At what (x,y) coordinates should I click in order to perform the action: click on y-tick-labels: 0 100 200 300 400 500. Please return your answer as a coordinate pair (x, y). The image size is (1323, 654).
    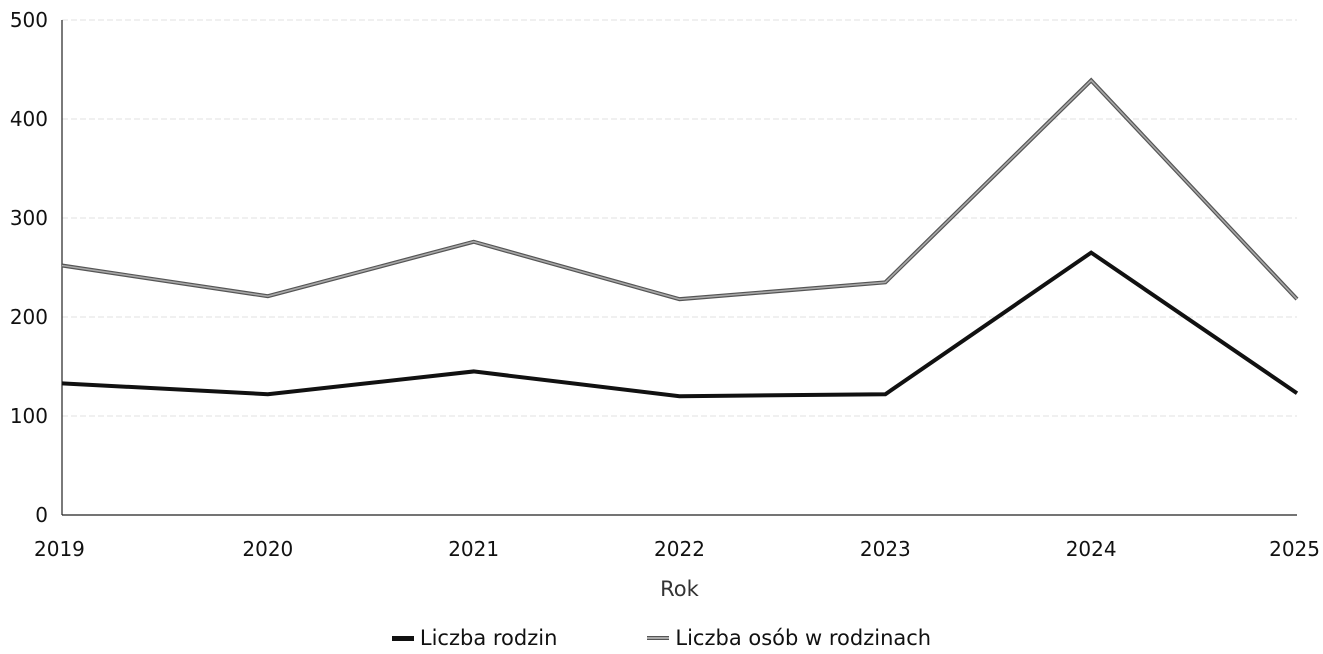
    Looking at the image, I should click on (29, 267).